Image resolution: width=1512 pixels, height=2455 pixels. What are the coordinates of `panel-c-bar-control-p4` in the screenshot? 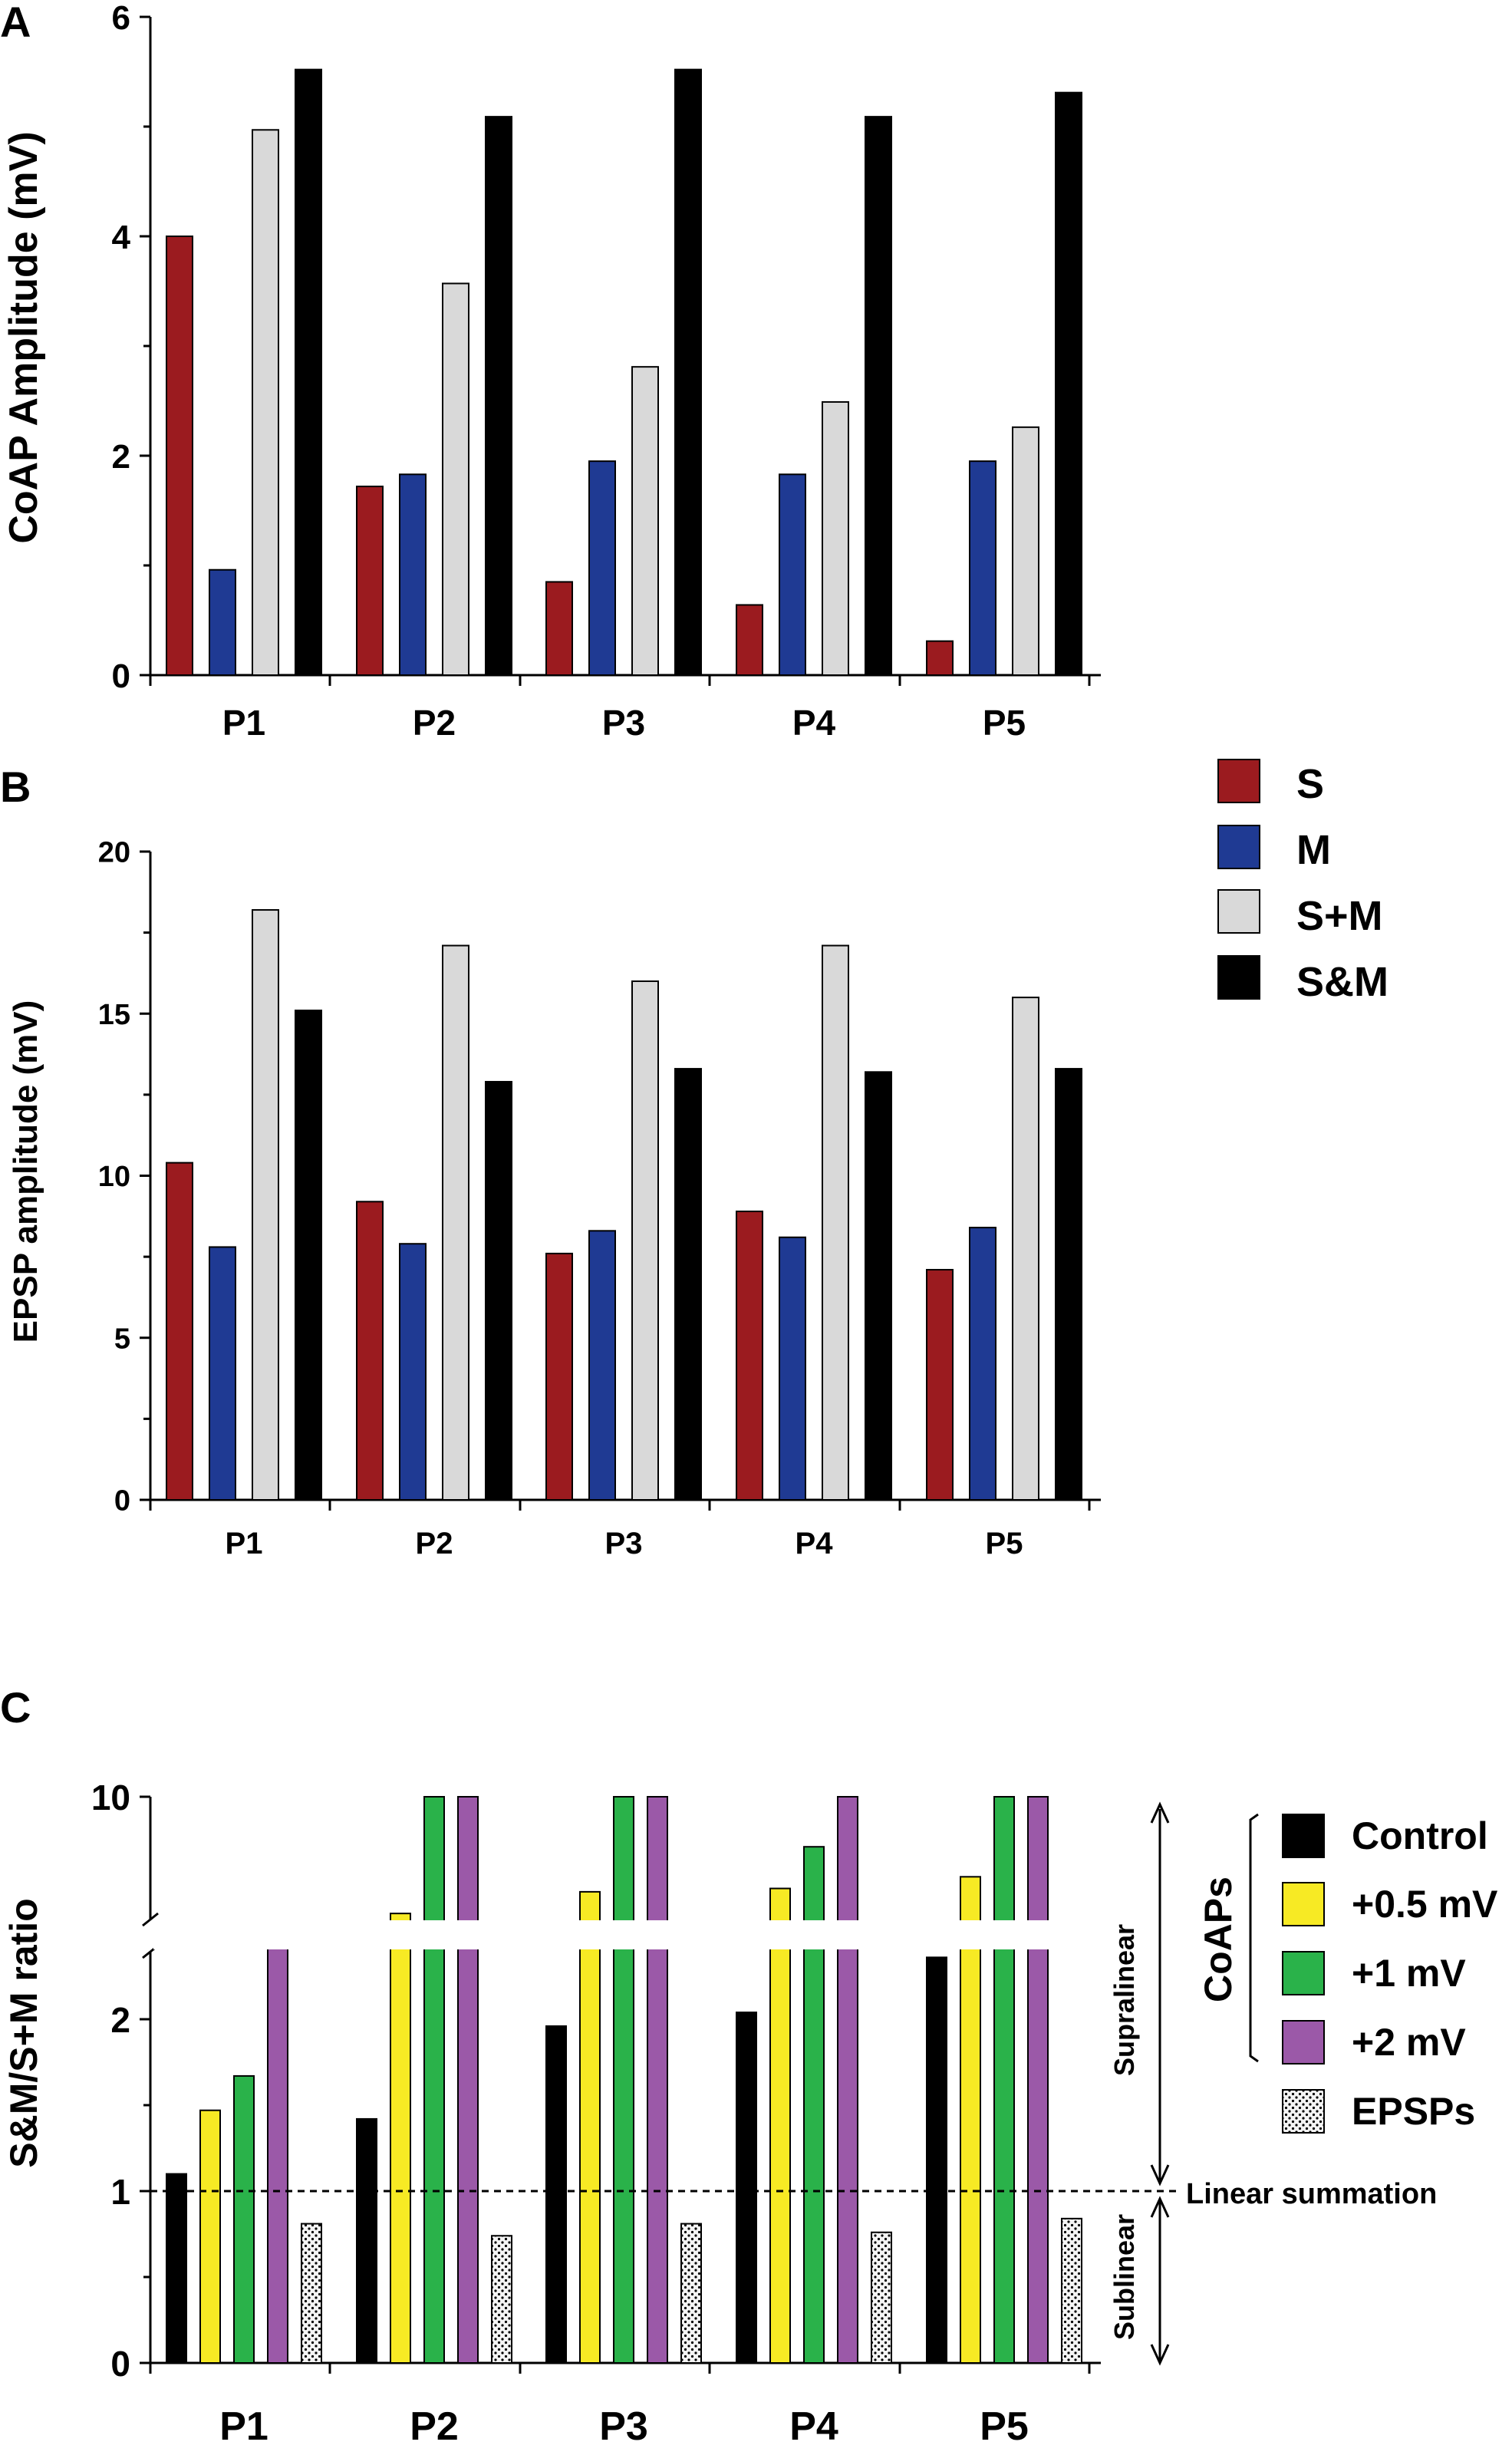 It's located at (746, 2188).